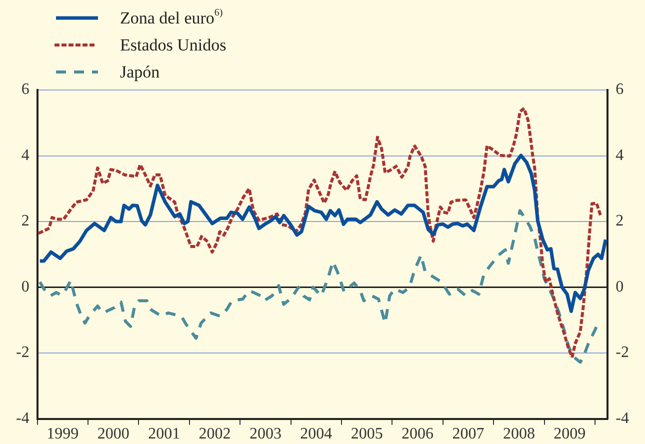 This screenshot has height=444, width=645. Describe the element at coordinates (518, 434) in the screenshot. I see `x-tick-label: 2008` at that location.